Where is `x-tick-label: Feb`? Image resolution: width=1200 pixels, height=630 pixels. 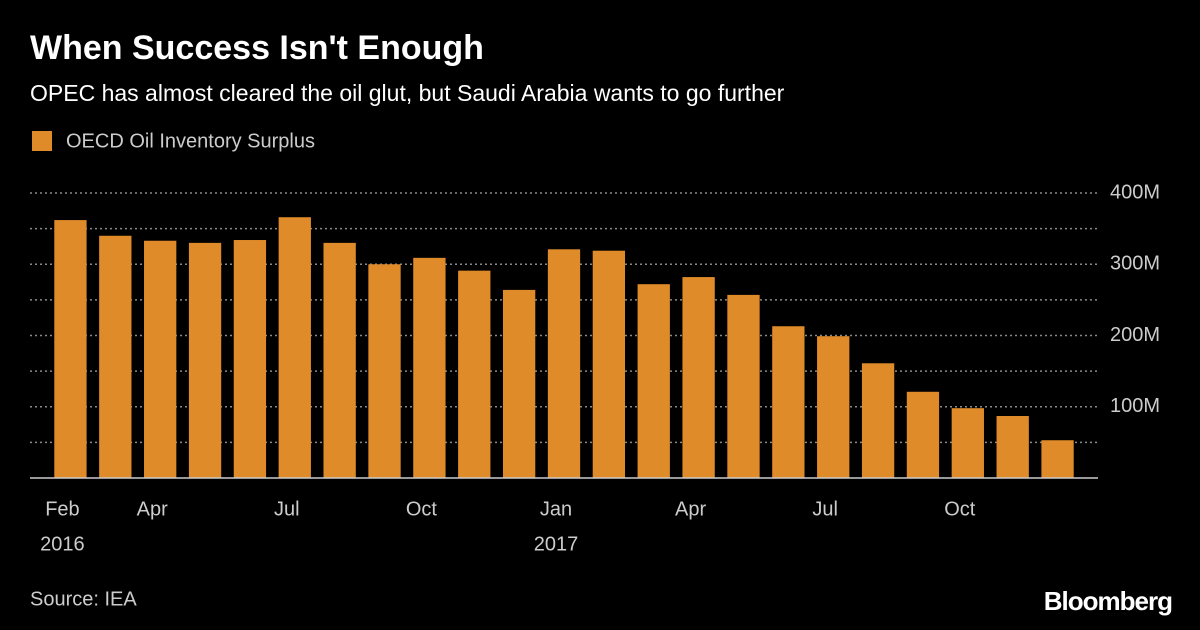 x-tick-label: Feb is located at coordinates (62, 509).